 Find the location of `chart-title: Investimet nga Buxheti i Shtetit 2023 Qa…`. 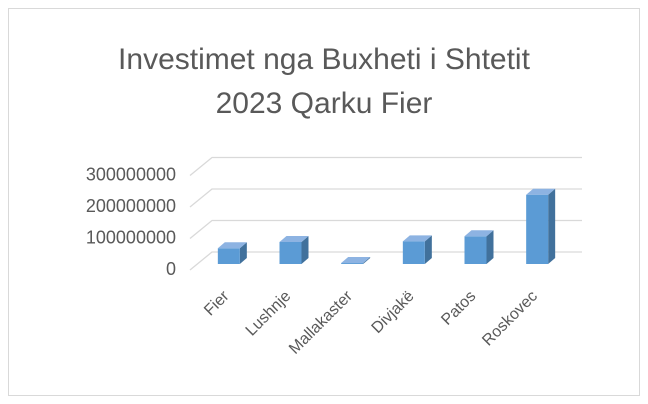

chart-title: Investimet nga Buxheti i Shtetit 2023 Qa… is located at coordinates (324, 81).